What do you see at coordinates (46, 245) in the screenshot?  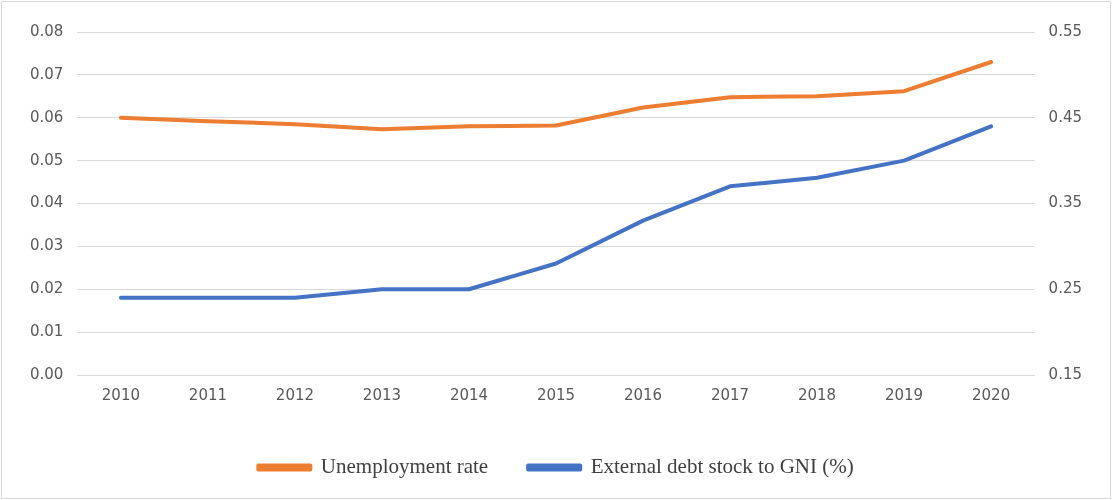 I see `y-tick-label: 0.03` at bounding box center [46, 245].